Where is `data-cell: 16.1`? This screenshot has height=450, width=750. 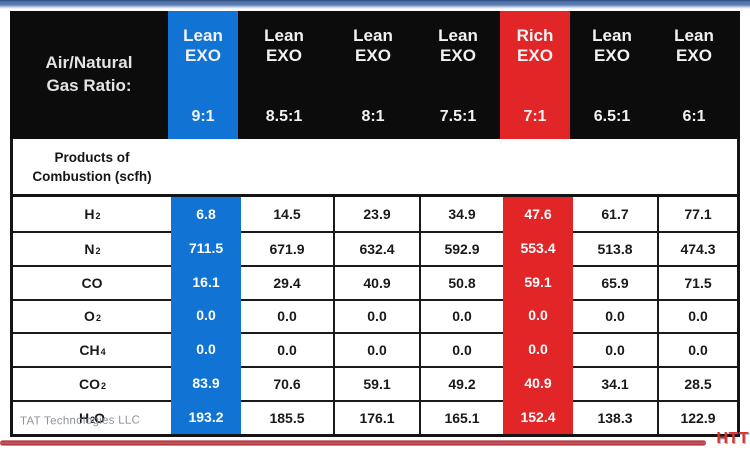
data-cell: 16.1 is located at coordinates (206, 281).